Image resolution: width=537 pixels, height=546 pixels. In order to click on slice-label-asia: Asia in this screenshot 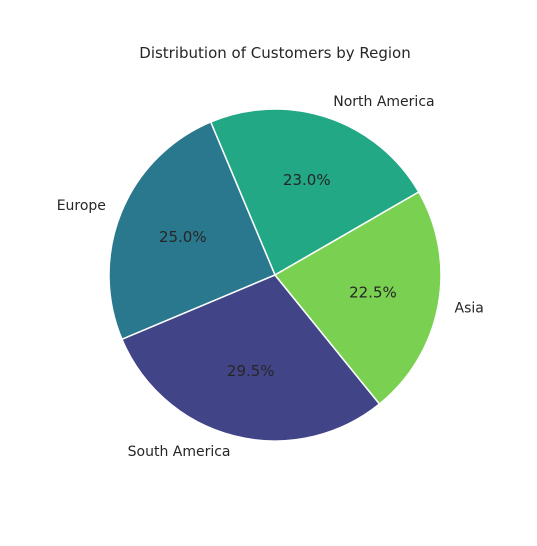, I will do `click(469, 308)`.